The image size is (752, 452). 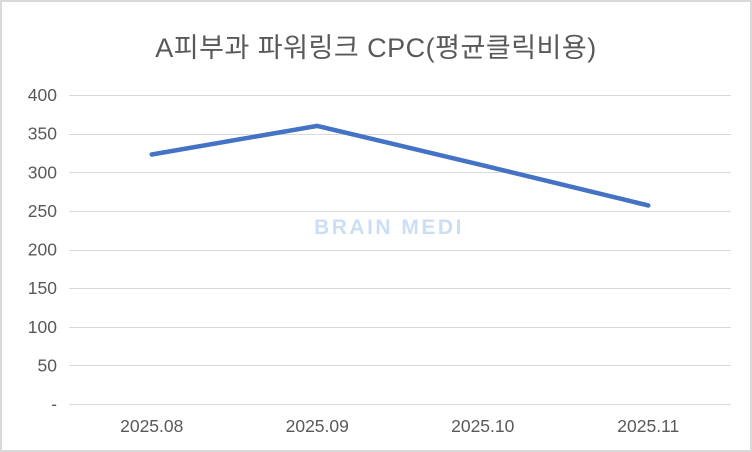 What do you see at coordinates (376, 48) in the screenshot?
I see `chart-title: A피부과 파워링크 CPC(평균클릭비용)` at bounding box center [376, 48].